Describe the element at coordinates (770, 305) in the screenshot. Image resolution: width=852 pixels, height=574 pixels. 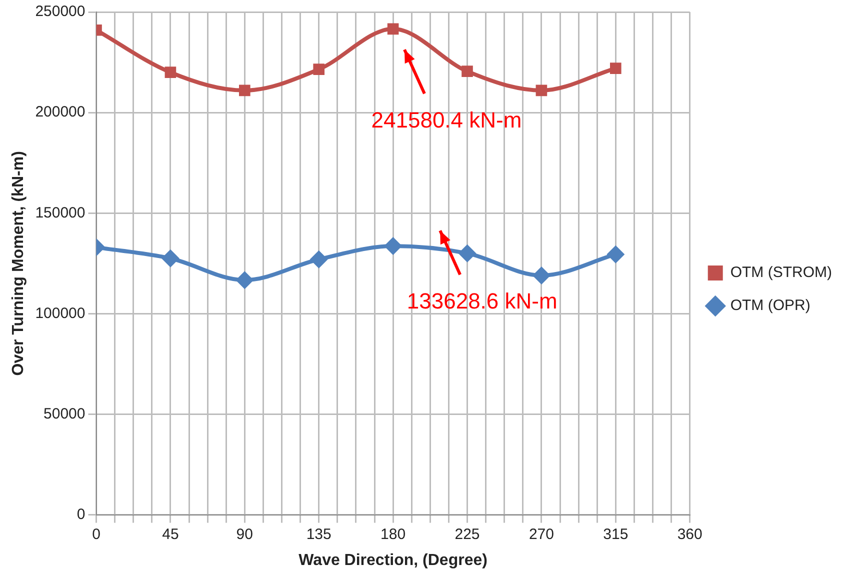
I see `legend-label: OTM (OPR)` at that location.